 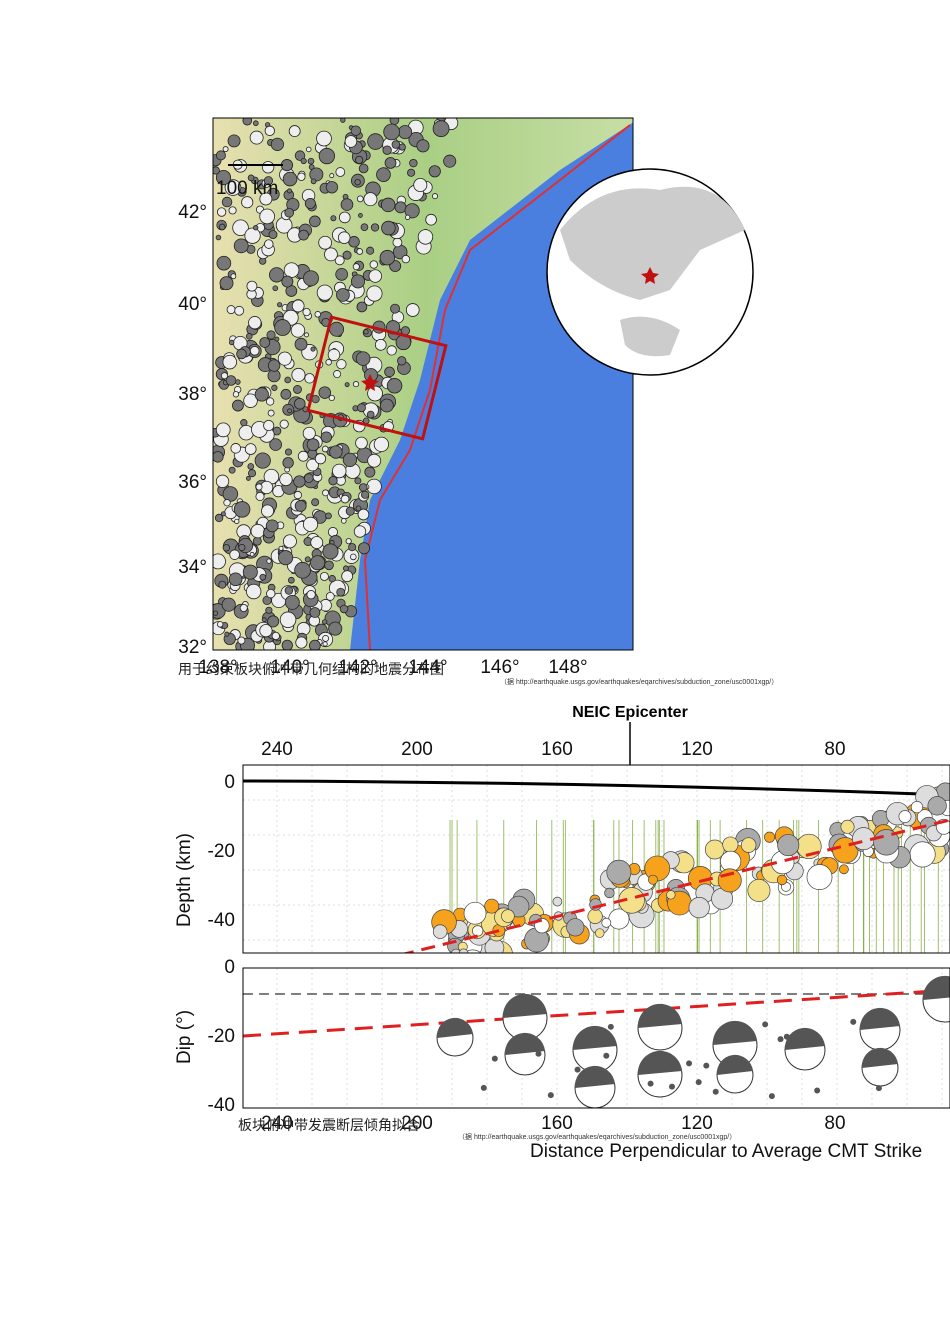 I want to click on y-tick-label: -40, so click(x=221, y=1105).